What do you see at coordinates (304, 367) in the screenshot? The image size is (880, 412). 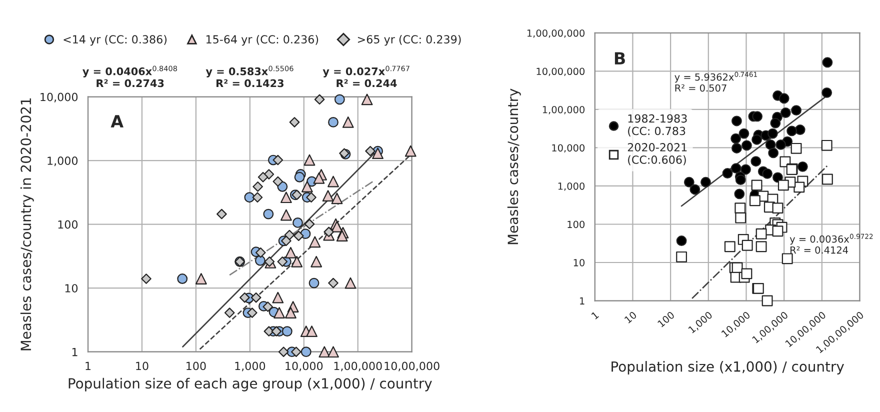 I see `x-tick-label: 10,000` at bounding box center [304, 367].